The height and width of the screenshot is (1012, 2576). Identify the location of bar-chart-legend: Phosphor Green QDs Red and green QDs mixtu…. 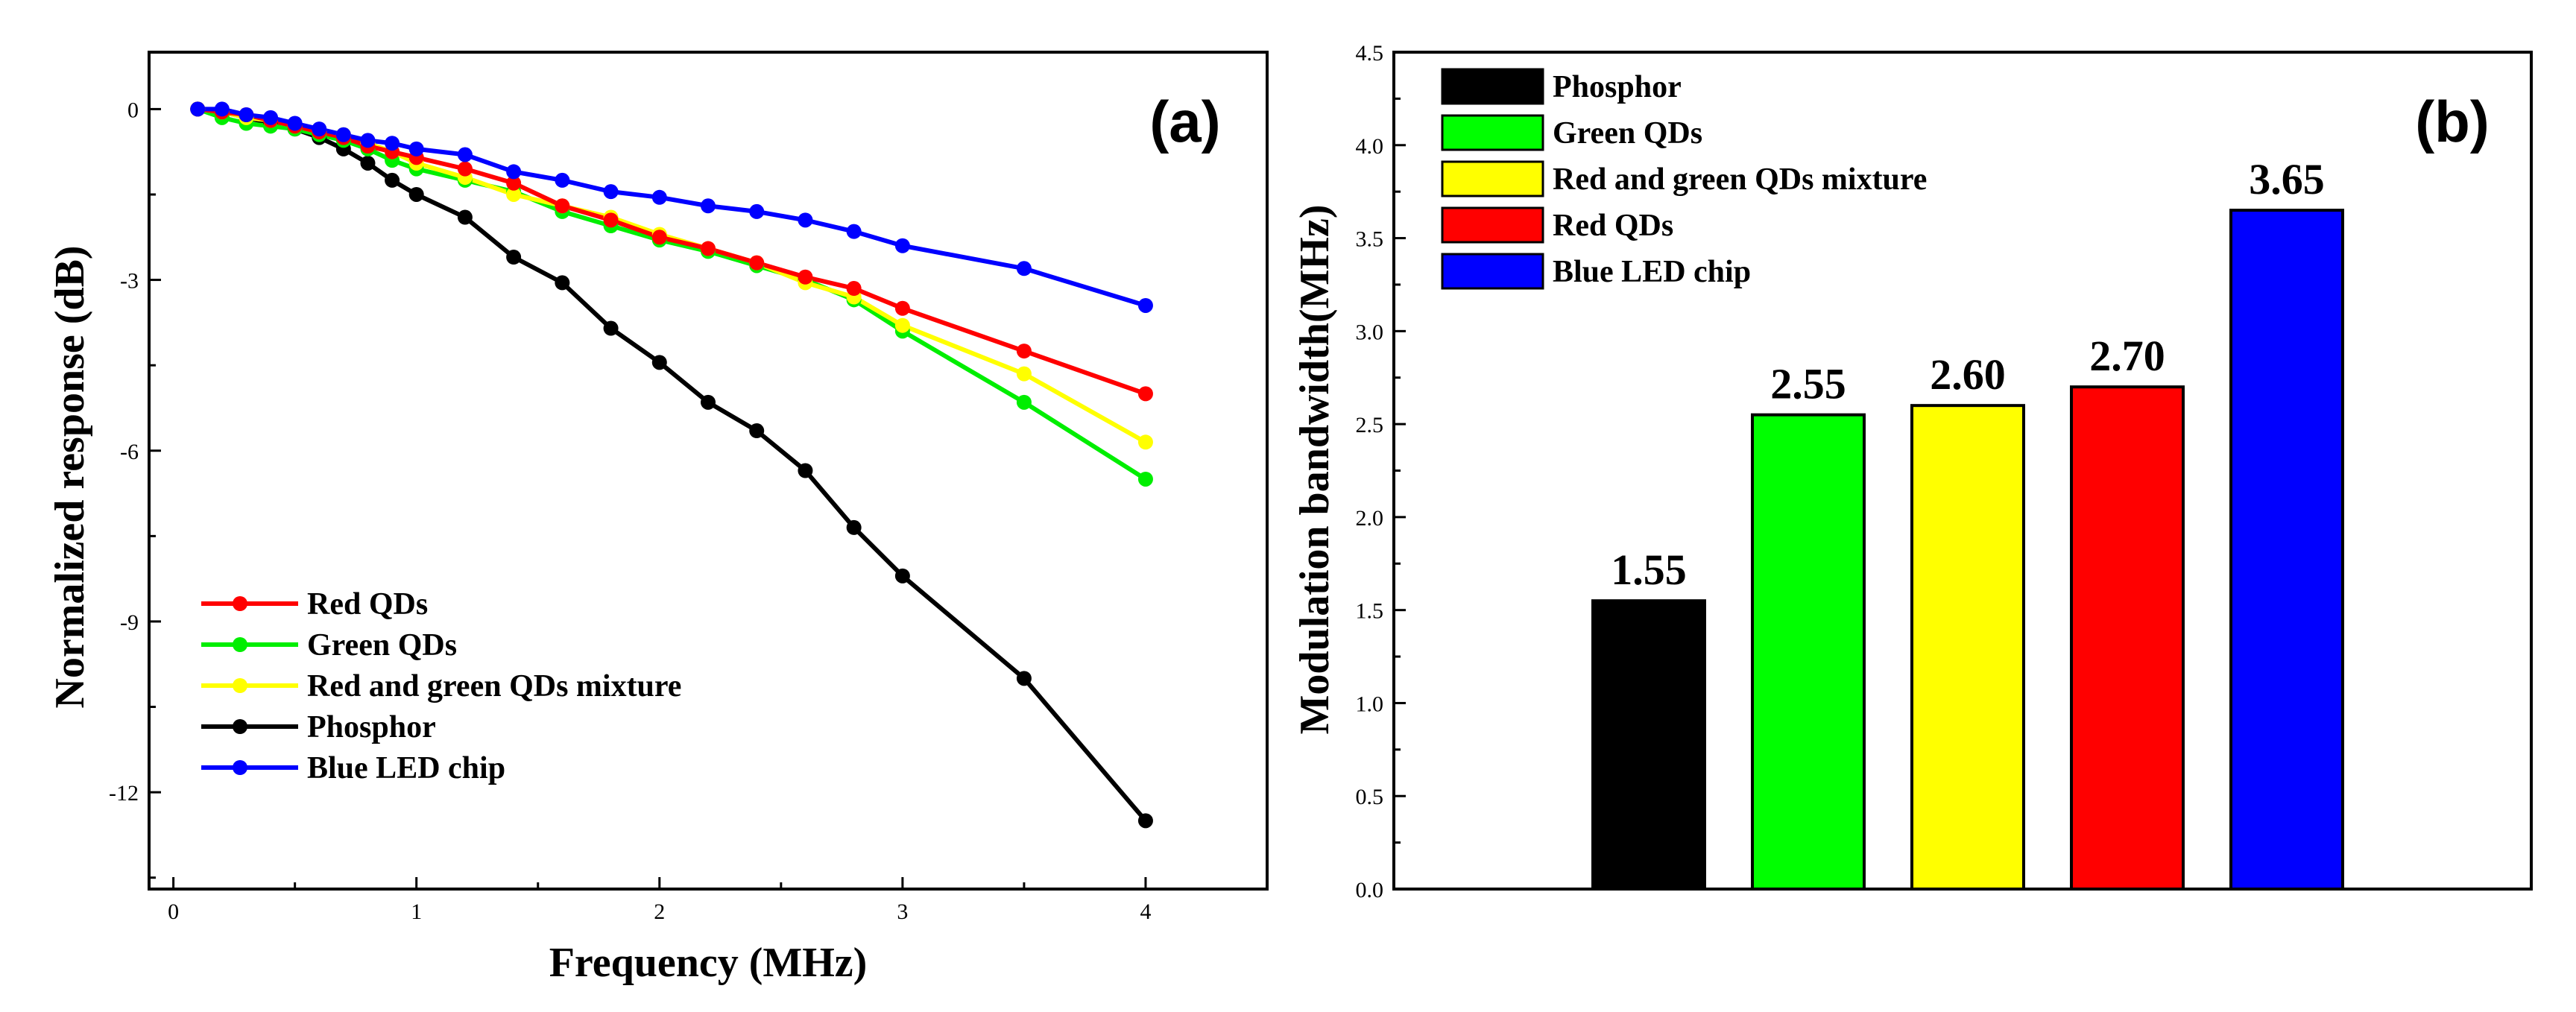
(1684, 179).